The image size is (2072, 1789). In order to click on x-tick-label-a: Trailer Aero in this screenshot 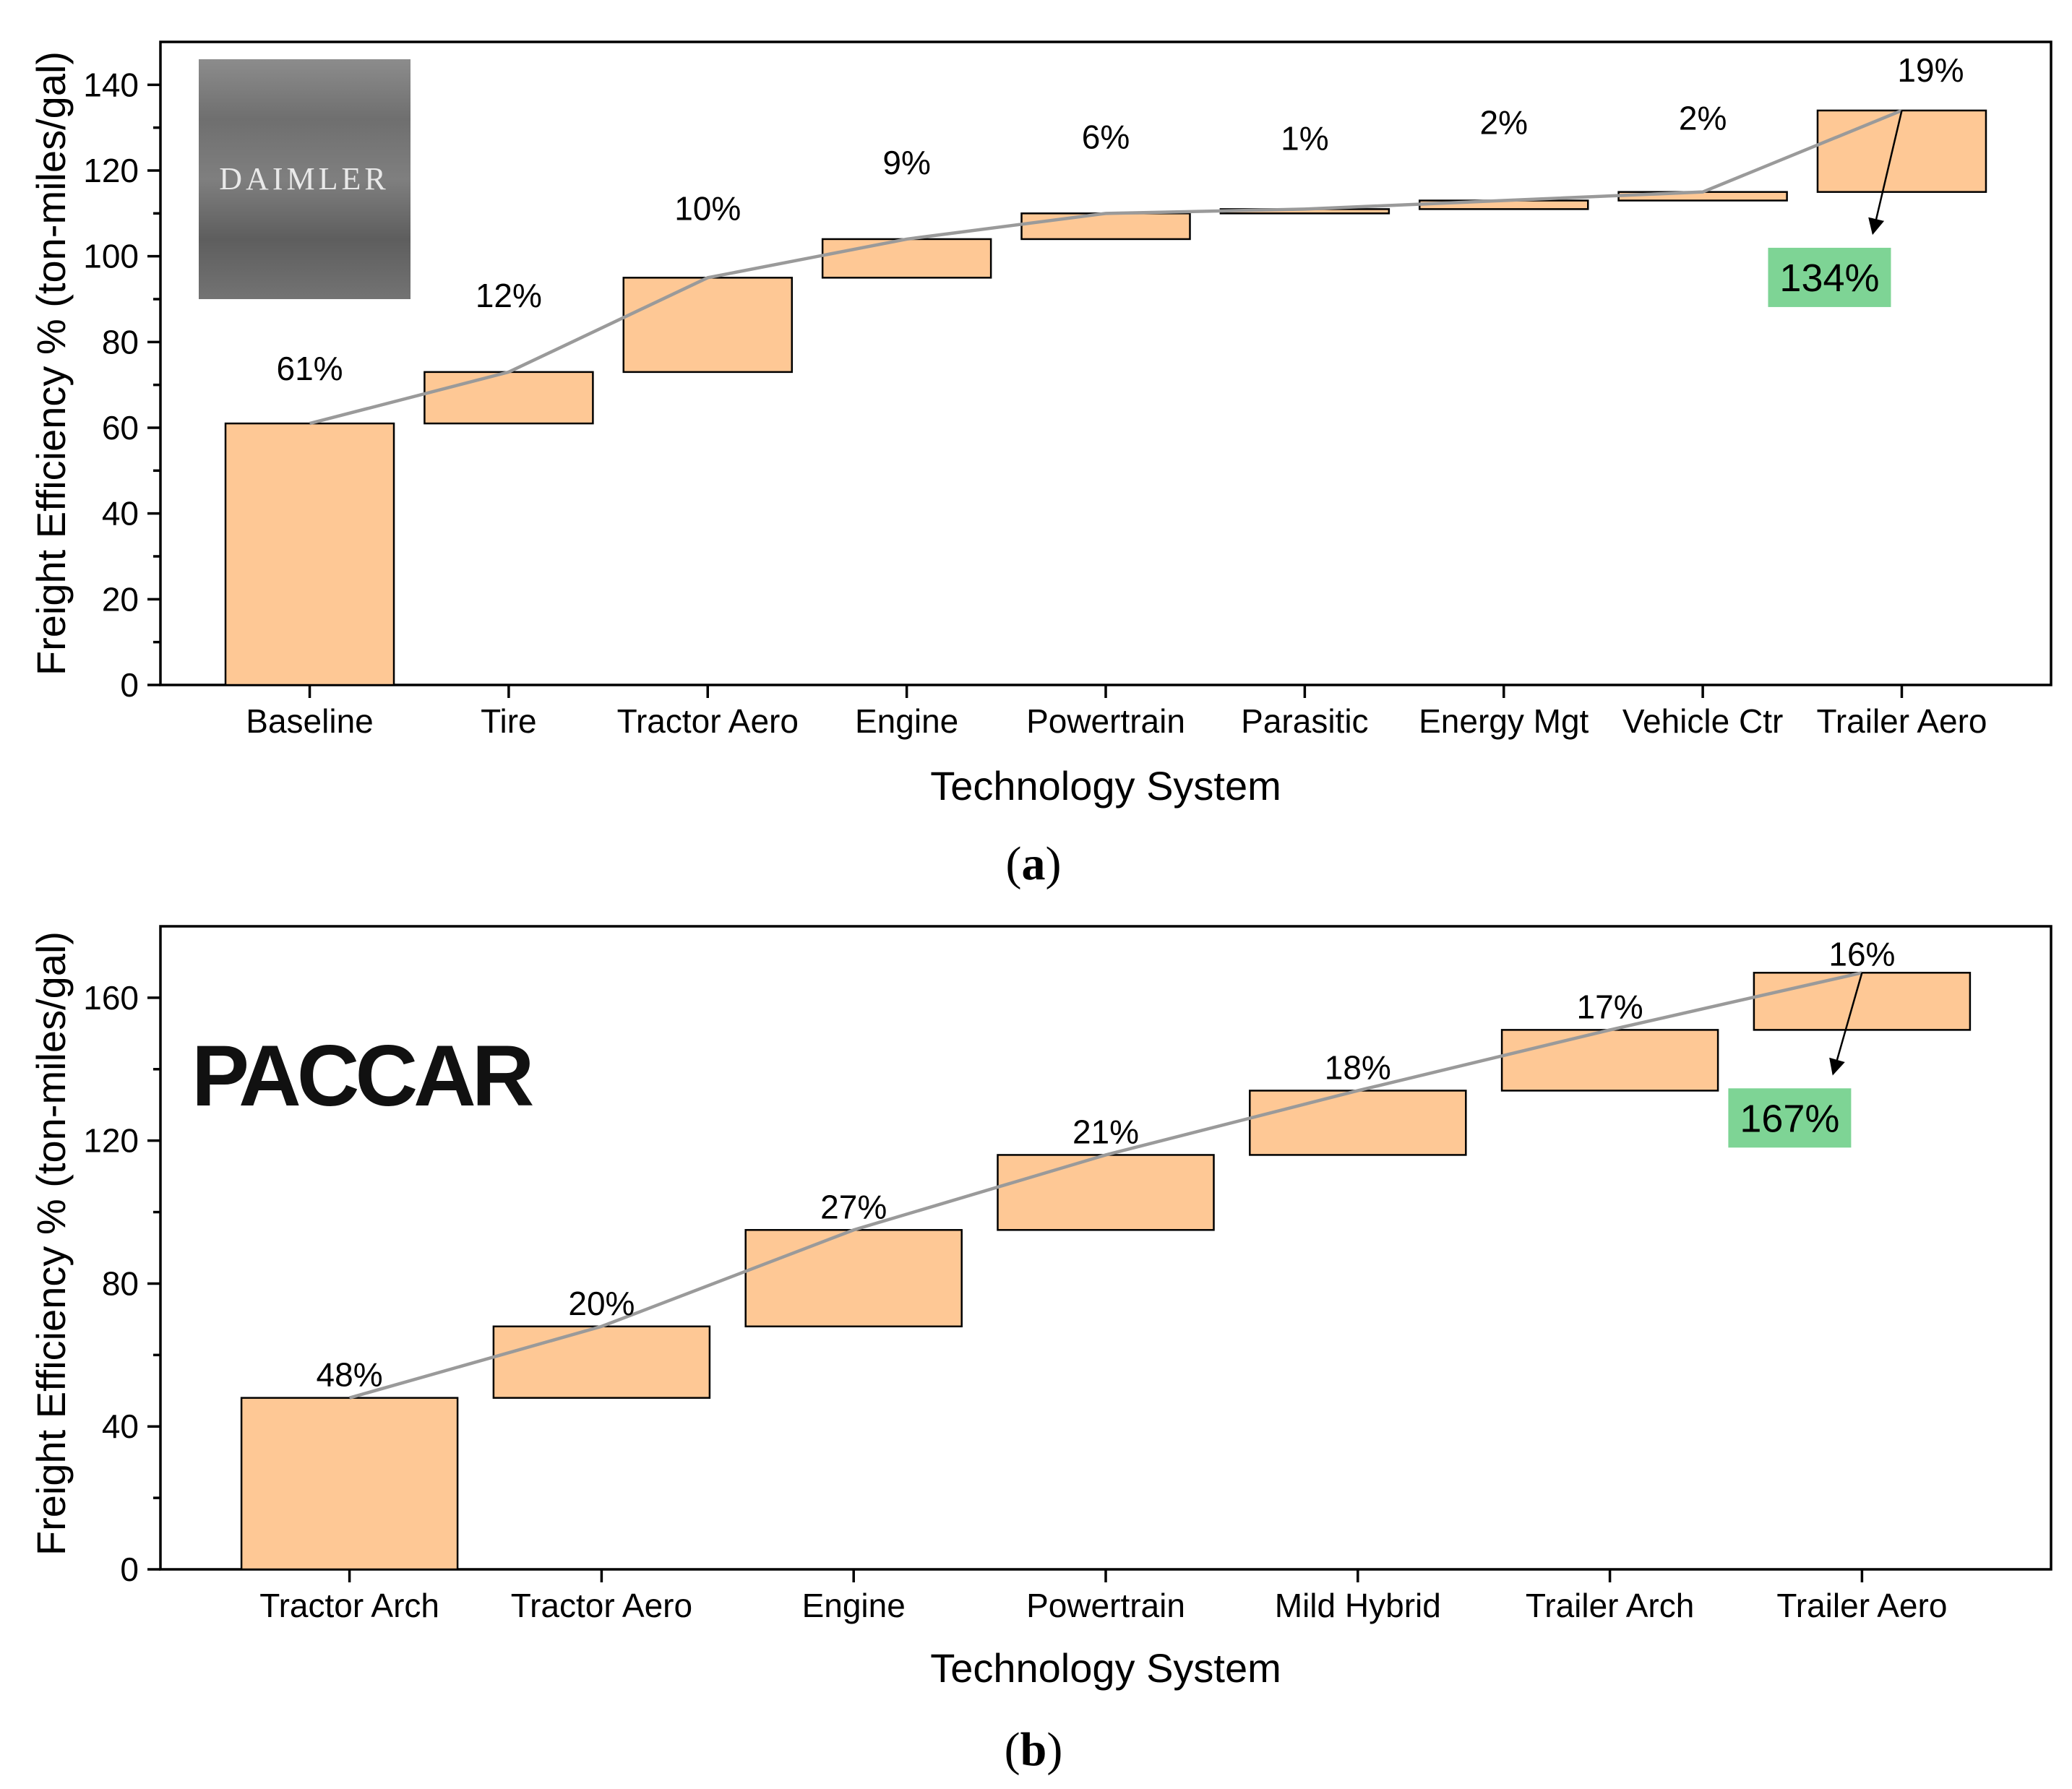, I will do `click(1901, 721)`.